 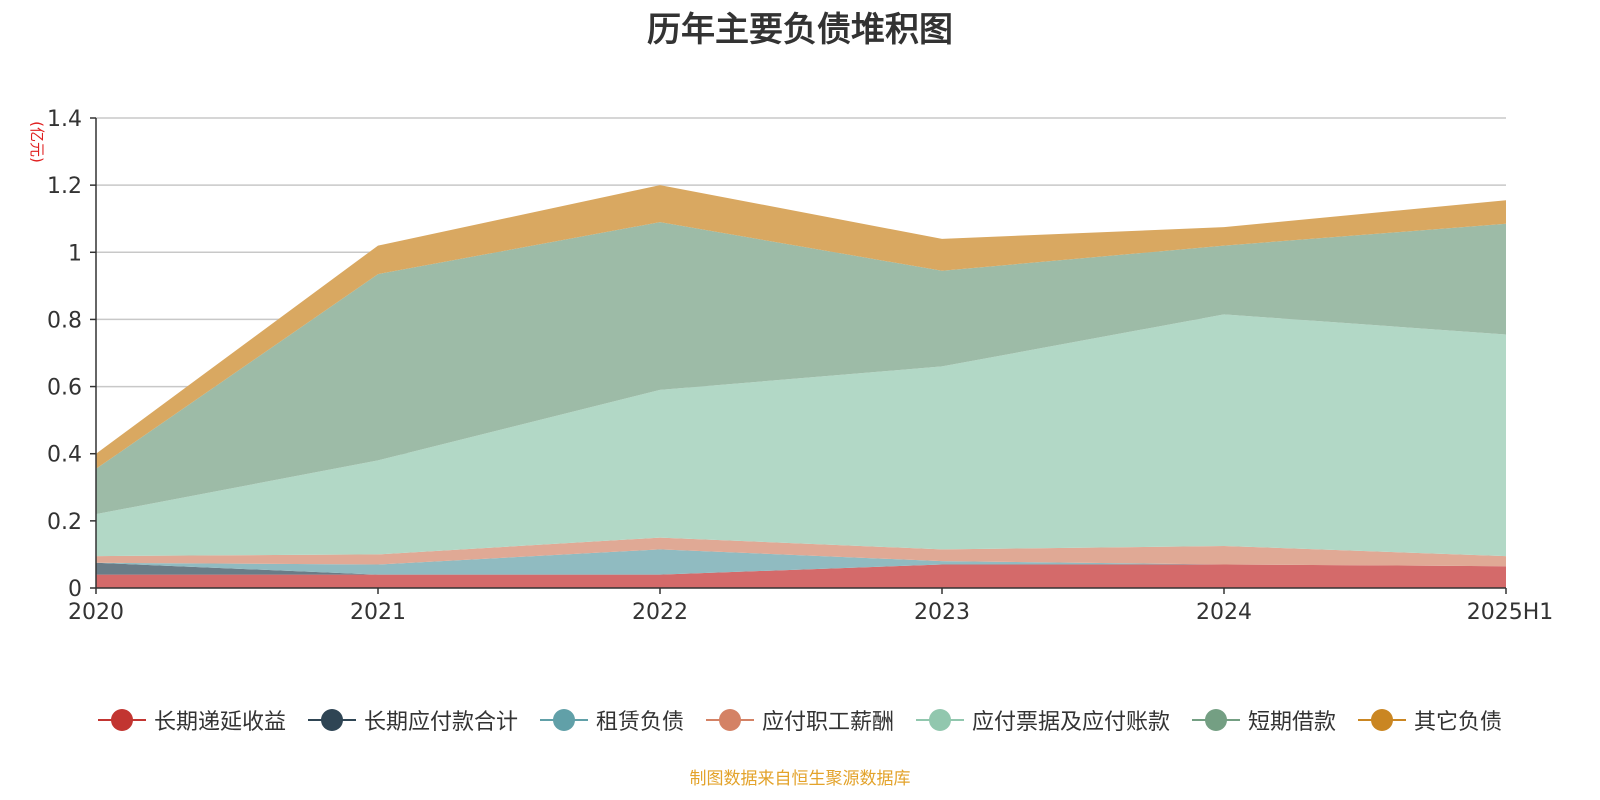 What do you see at coordinates (64, 455) in the screenshot?
I see `y-tick-label: 0.4` at bounding box center [64, 455].